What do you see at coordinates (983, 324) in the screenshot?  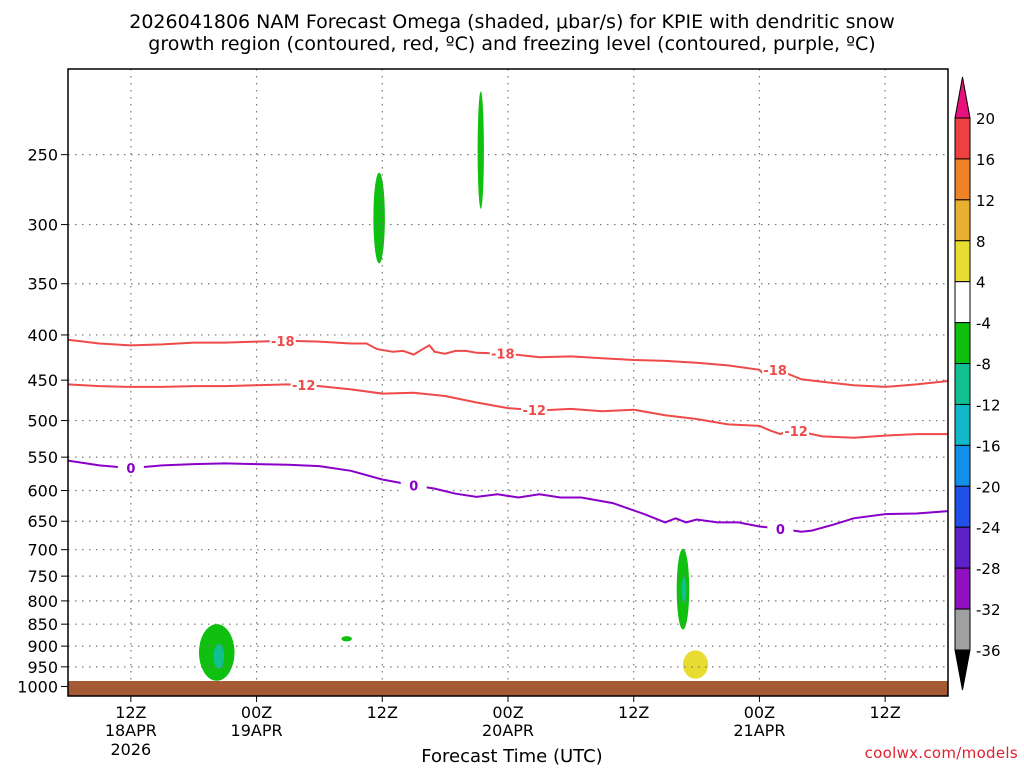 I see `colorbar-label-m4: -4` at bounding box center [983, 324].